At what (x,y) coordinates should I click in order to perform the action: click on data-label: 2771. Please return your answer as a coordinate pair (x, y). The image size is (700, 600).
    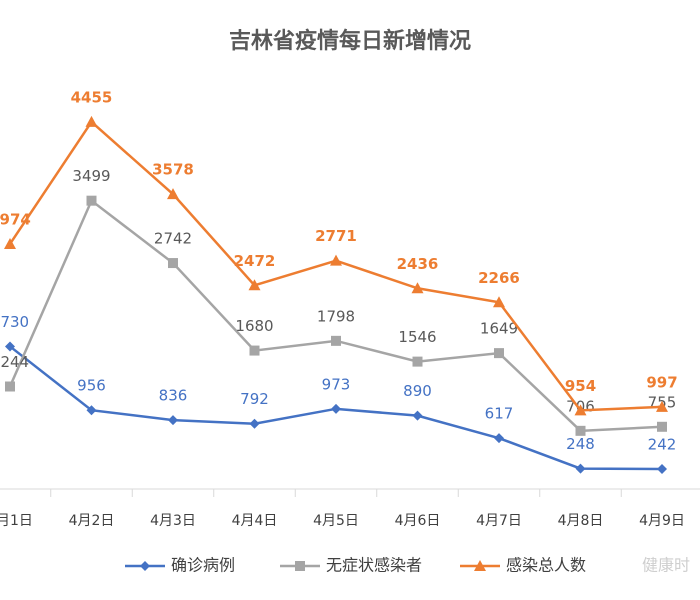
    Looking at the image, I should click on (336, 236).